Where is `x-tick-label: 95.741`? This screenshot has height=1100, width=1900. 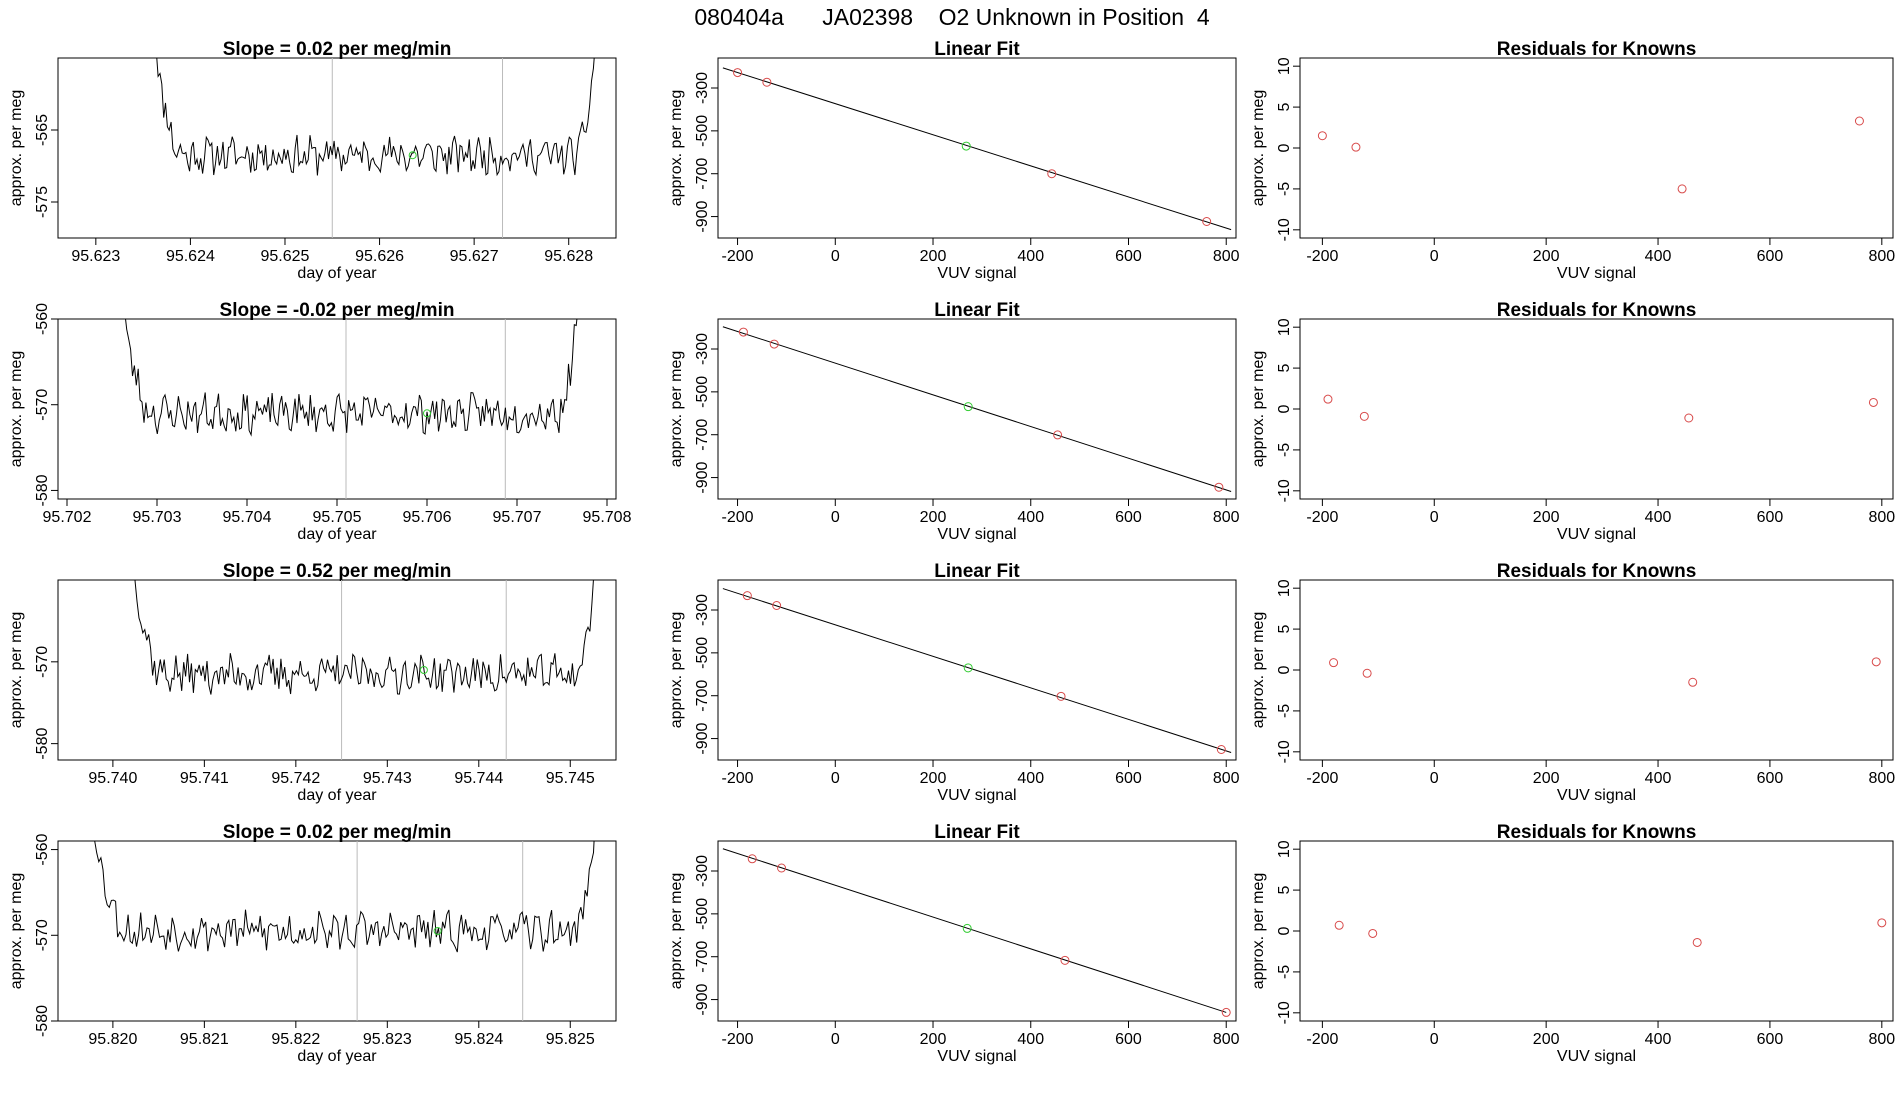
x-tick-label: 95.741 is located at coordinates (204, 778).